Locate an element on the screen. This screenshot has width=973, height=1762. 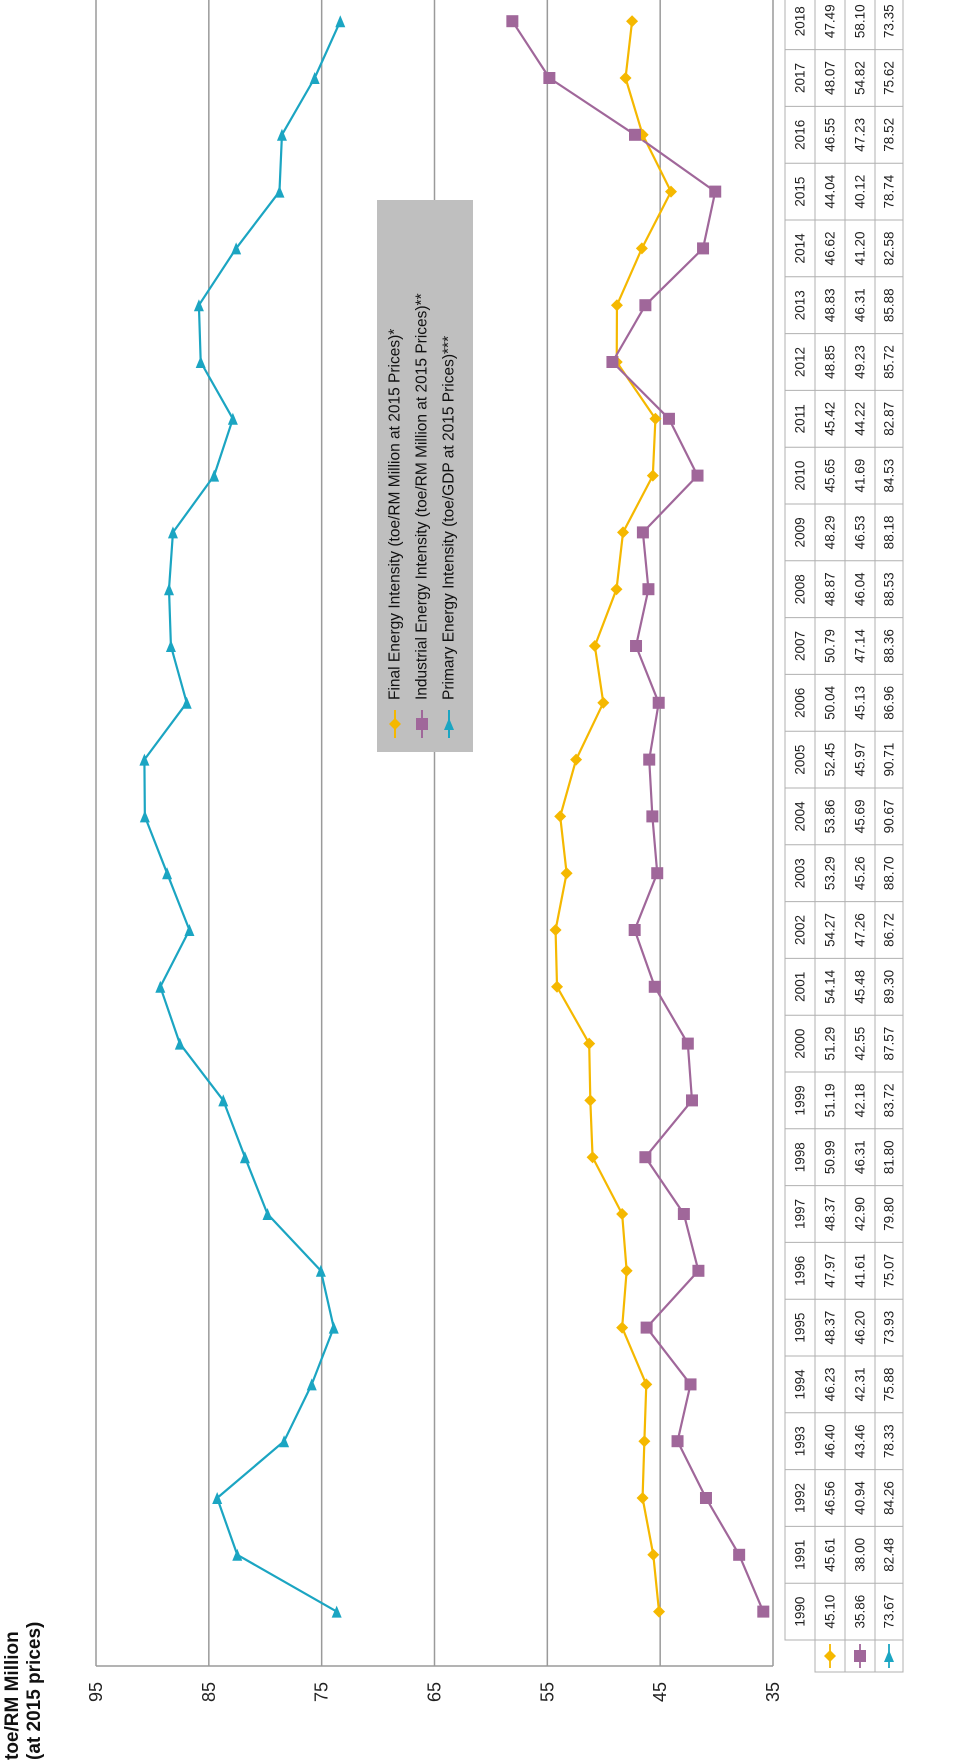
y-tick-label: 75 is located at coordinates (322, 1692).